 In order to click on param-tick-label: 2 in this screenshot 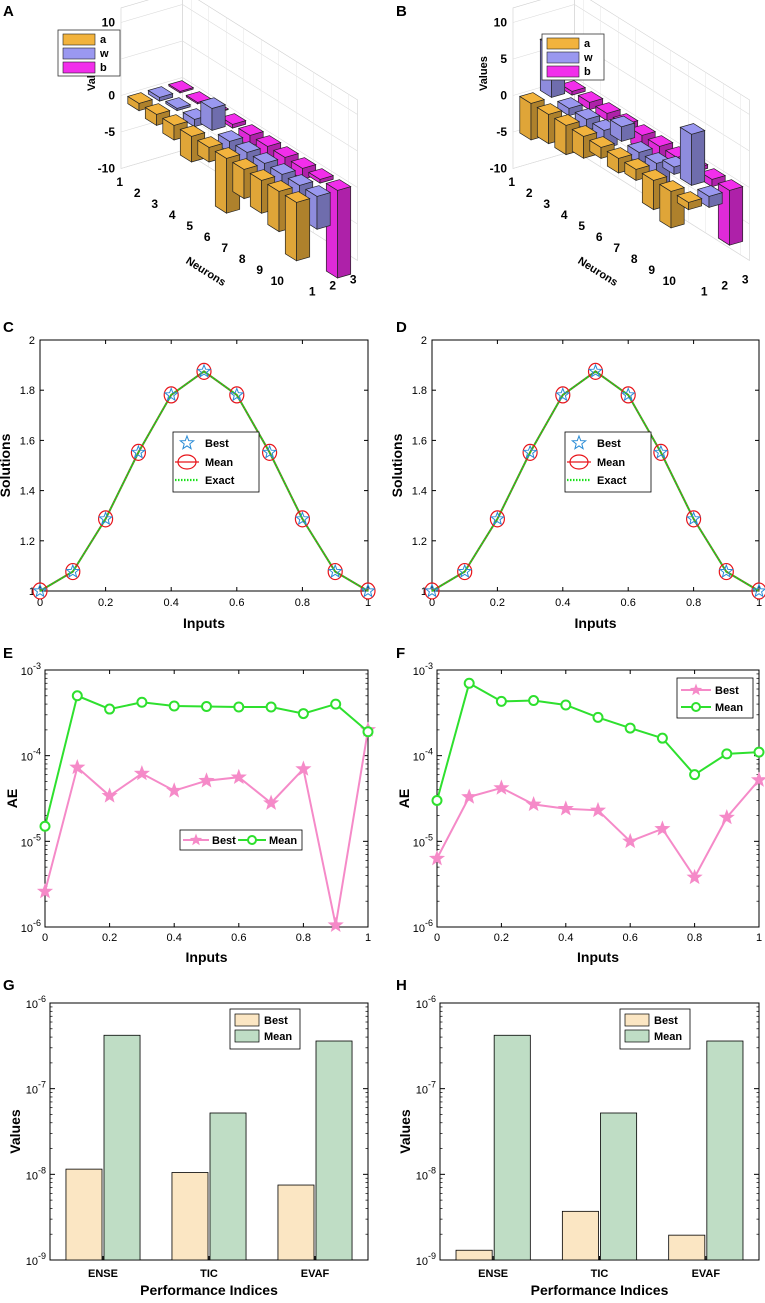, I will do `click(724, 286)`.